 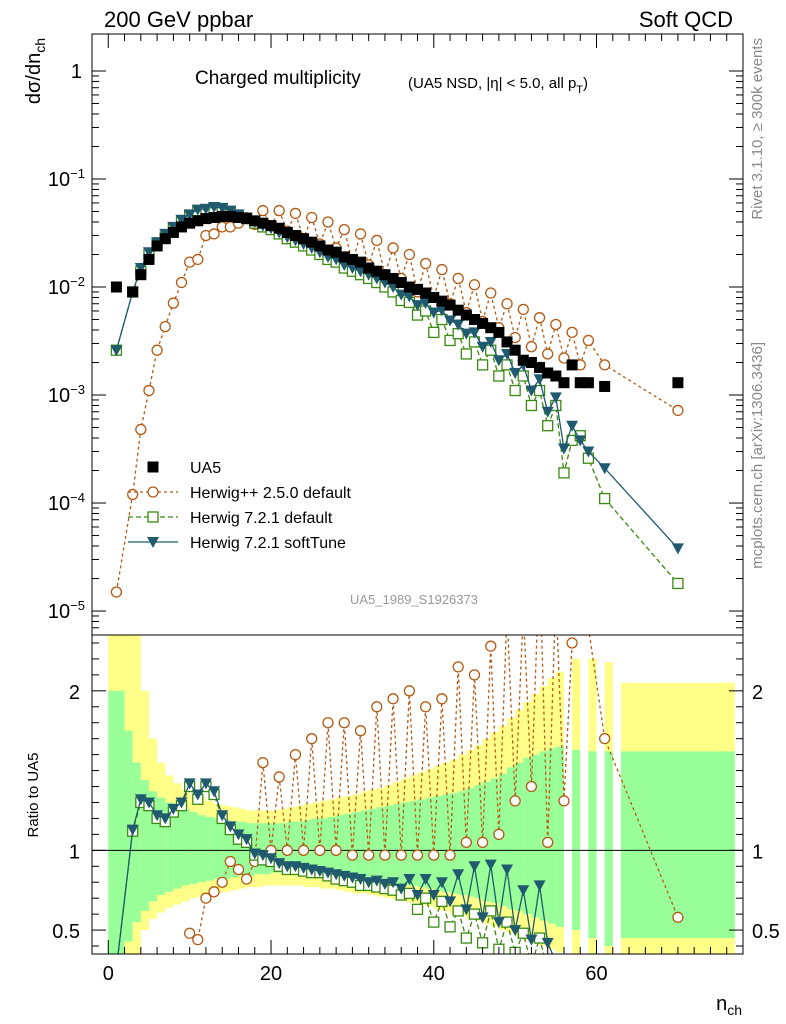 What do you see at coordinates (686, 19) in the screenshot?
I see `header-right: Soft QCD` at bounding box center [686, 19].